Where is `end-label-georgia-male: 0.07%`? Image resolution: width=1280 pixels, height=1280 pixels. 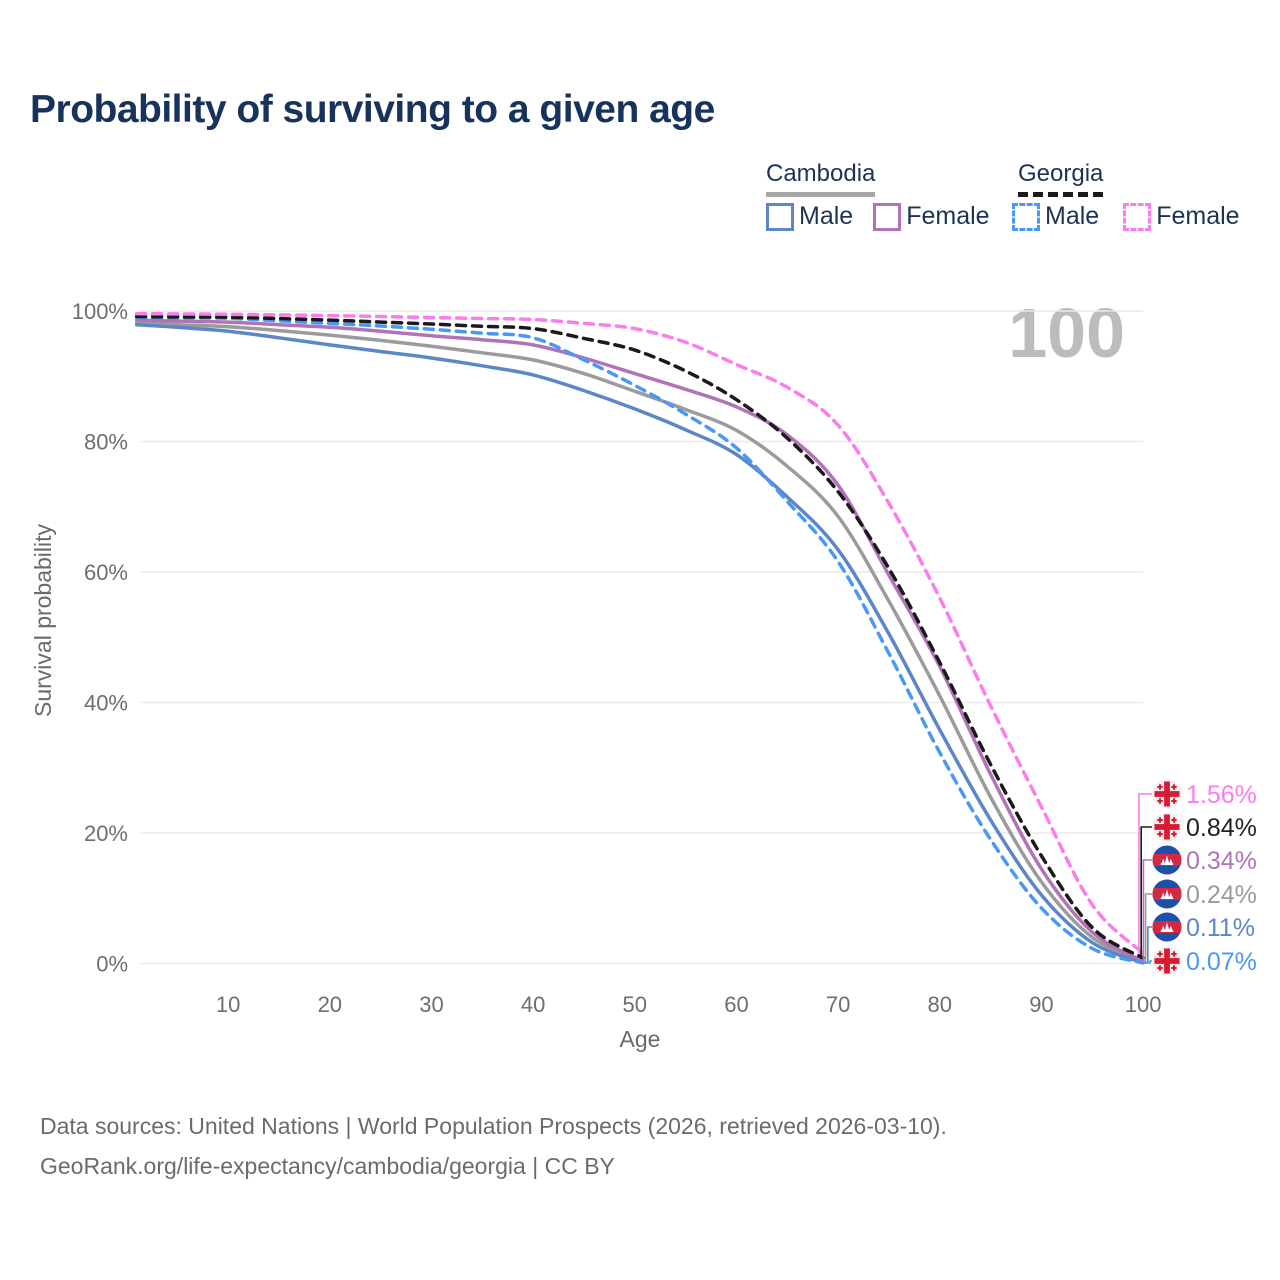
end-label-georgia-male: 0.07% is located at coordinates (1200, 961).